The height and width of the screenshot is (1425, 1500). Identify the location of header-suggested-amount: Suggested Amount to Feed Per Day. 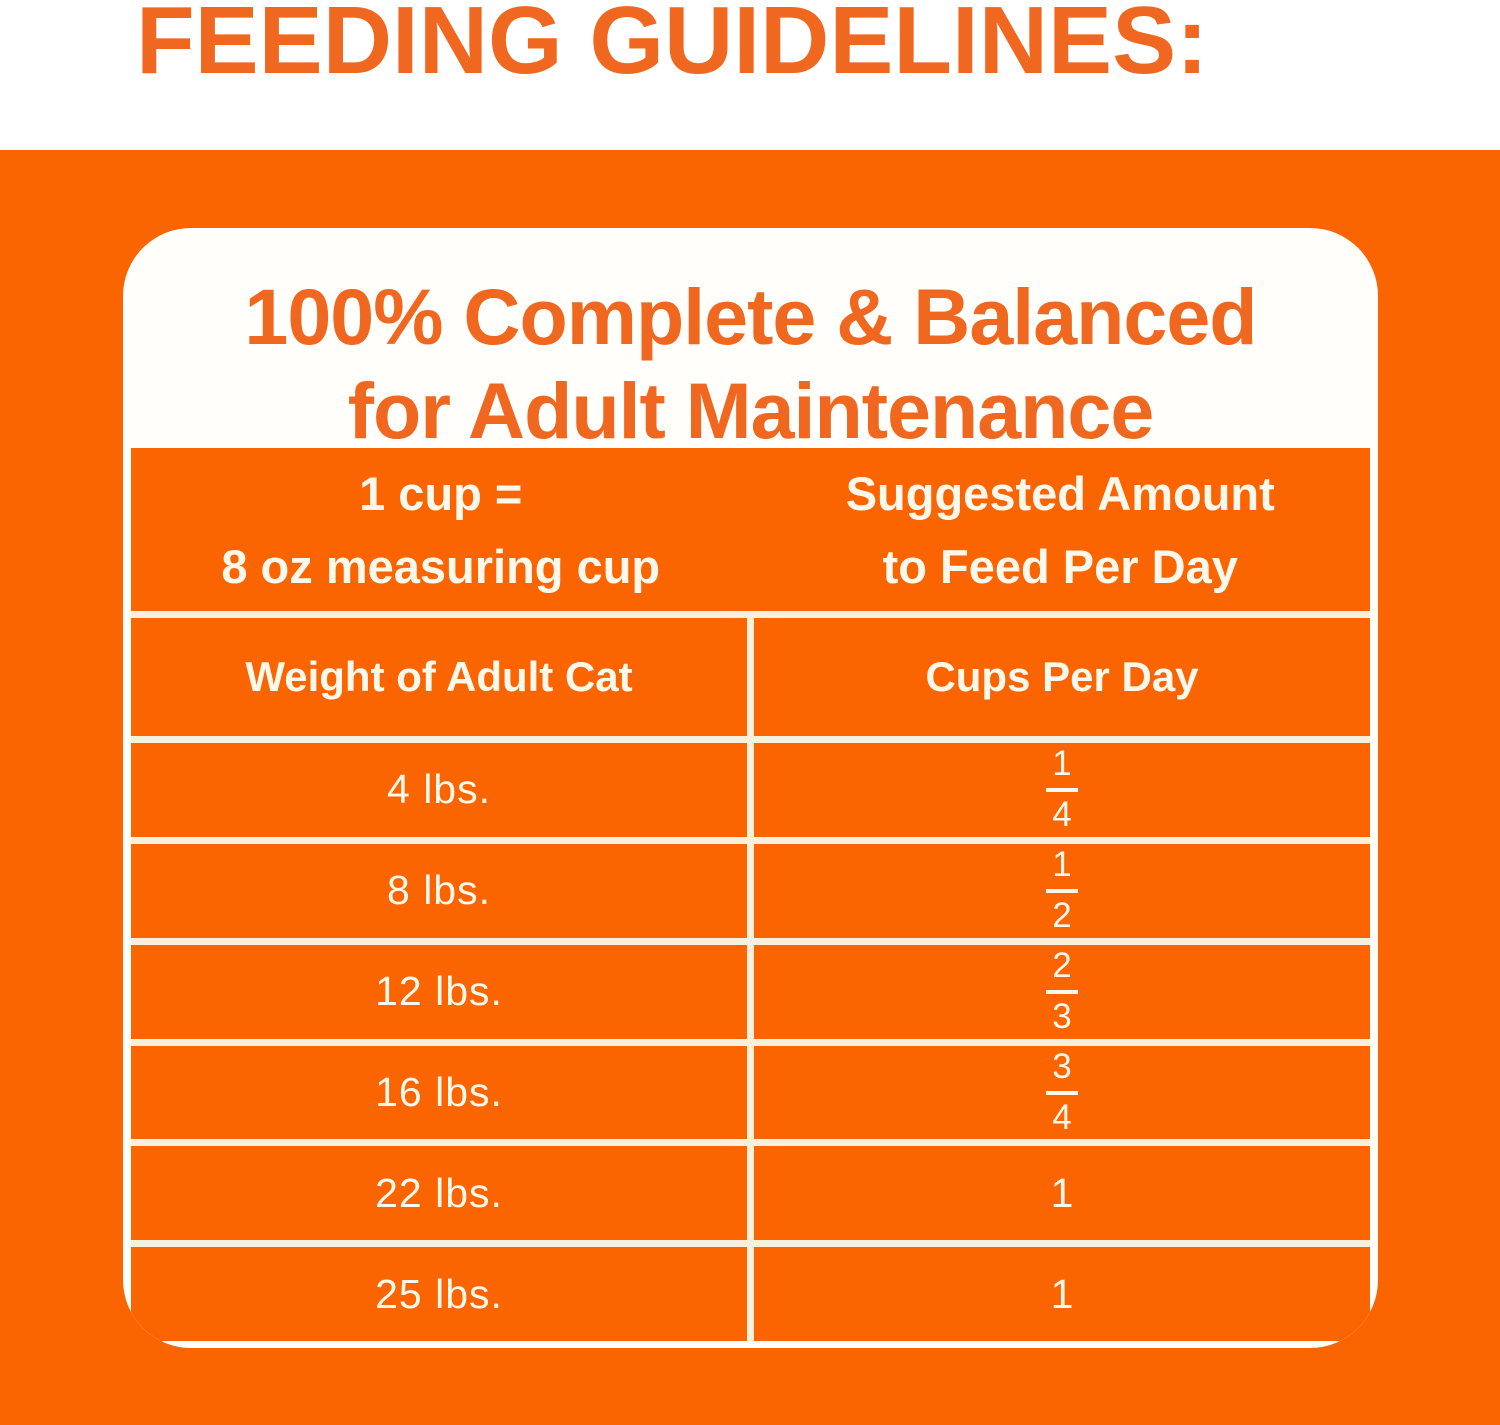
(1061, 529).